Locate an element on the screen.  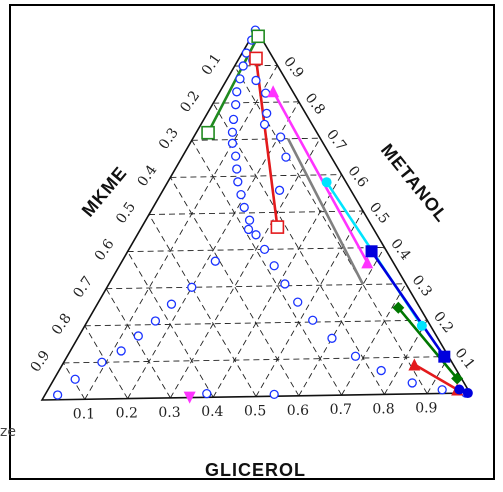
tick-label-bottom: 0.1 is located at coordinates (84, 414).